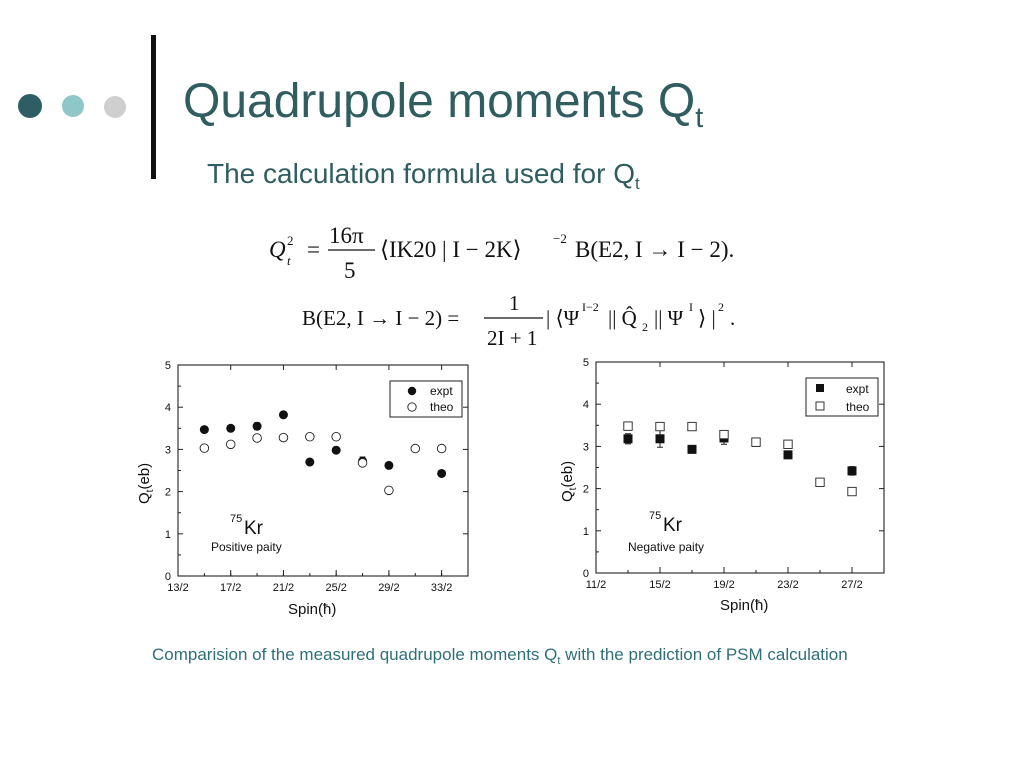 The image size is (1024, 768). I want to click on legend-box, so click(426, 399).